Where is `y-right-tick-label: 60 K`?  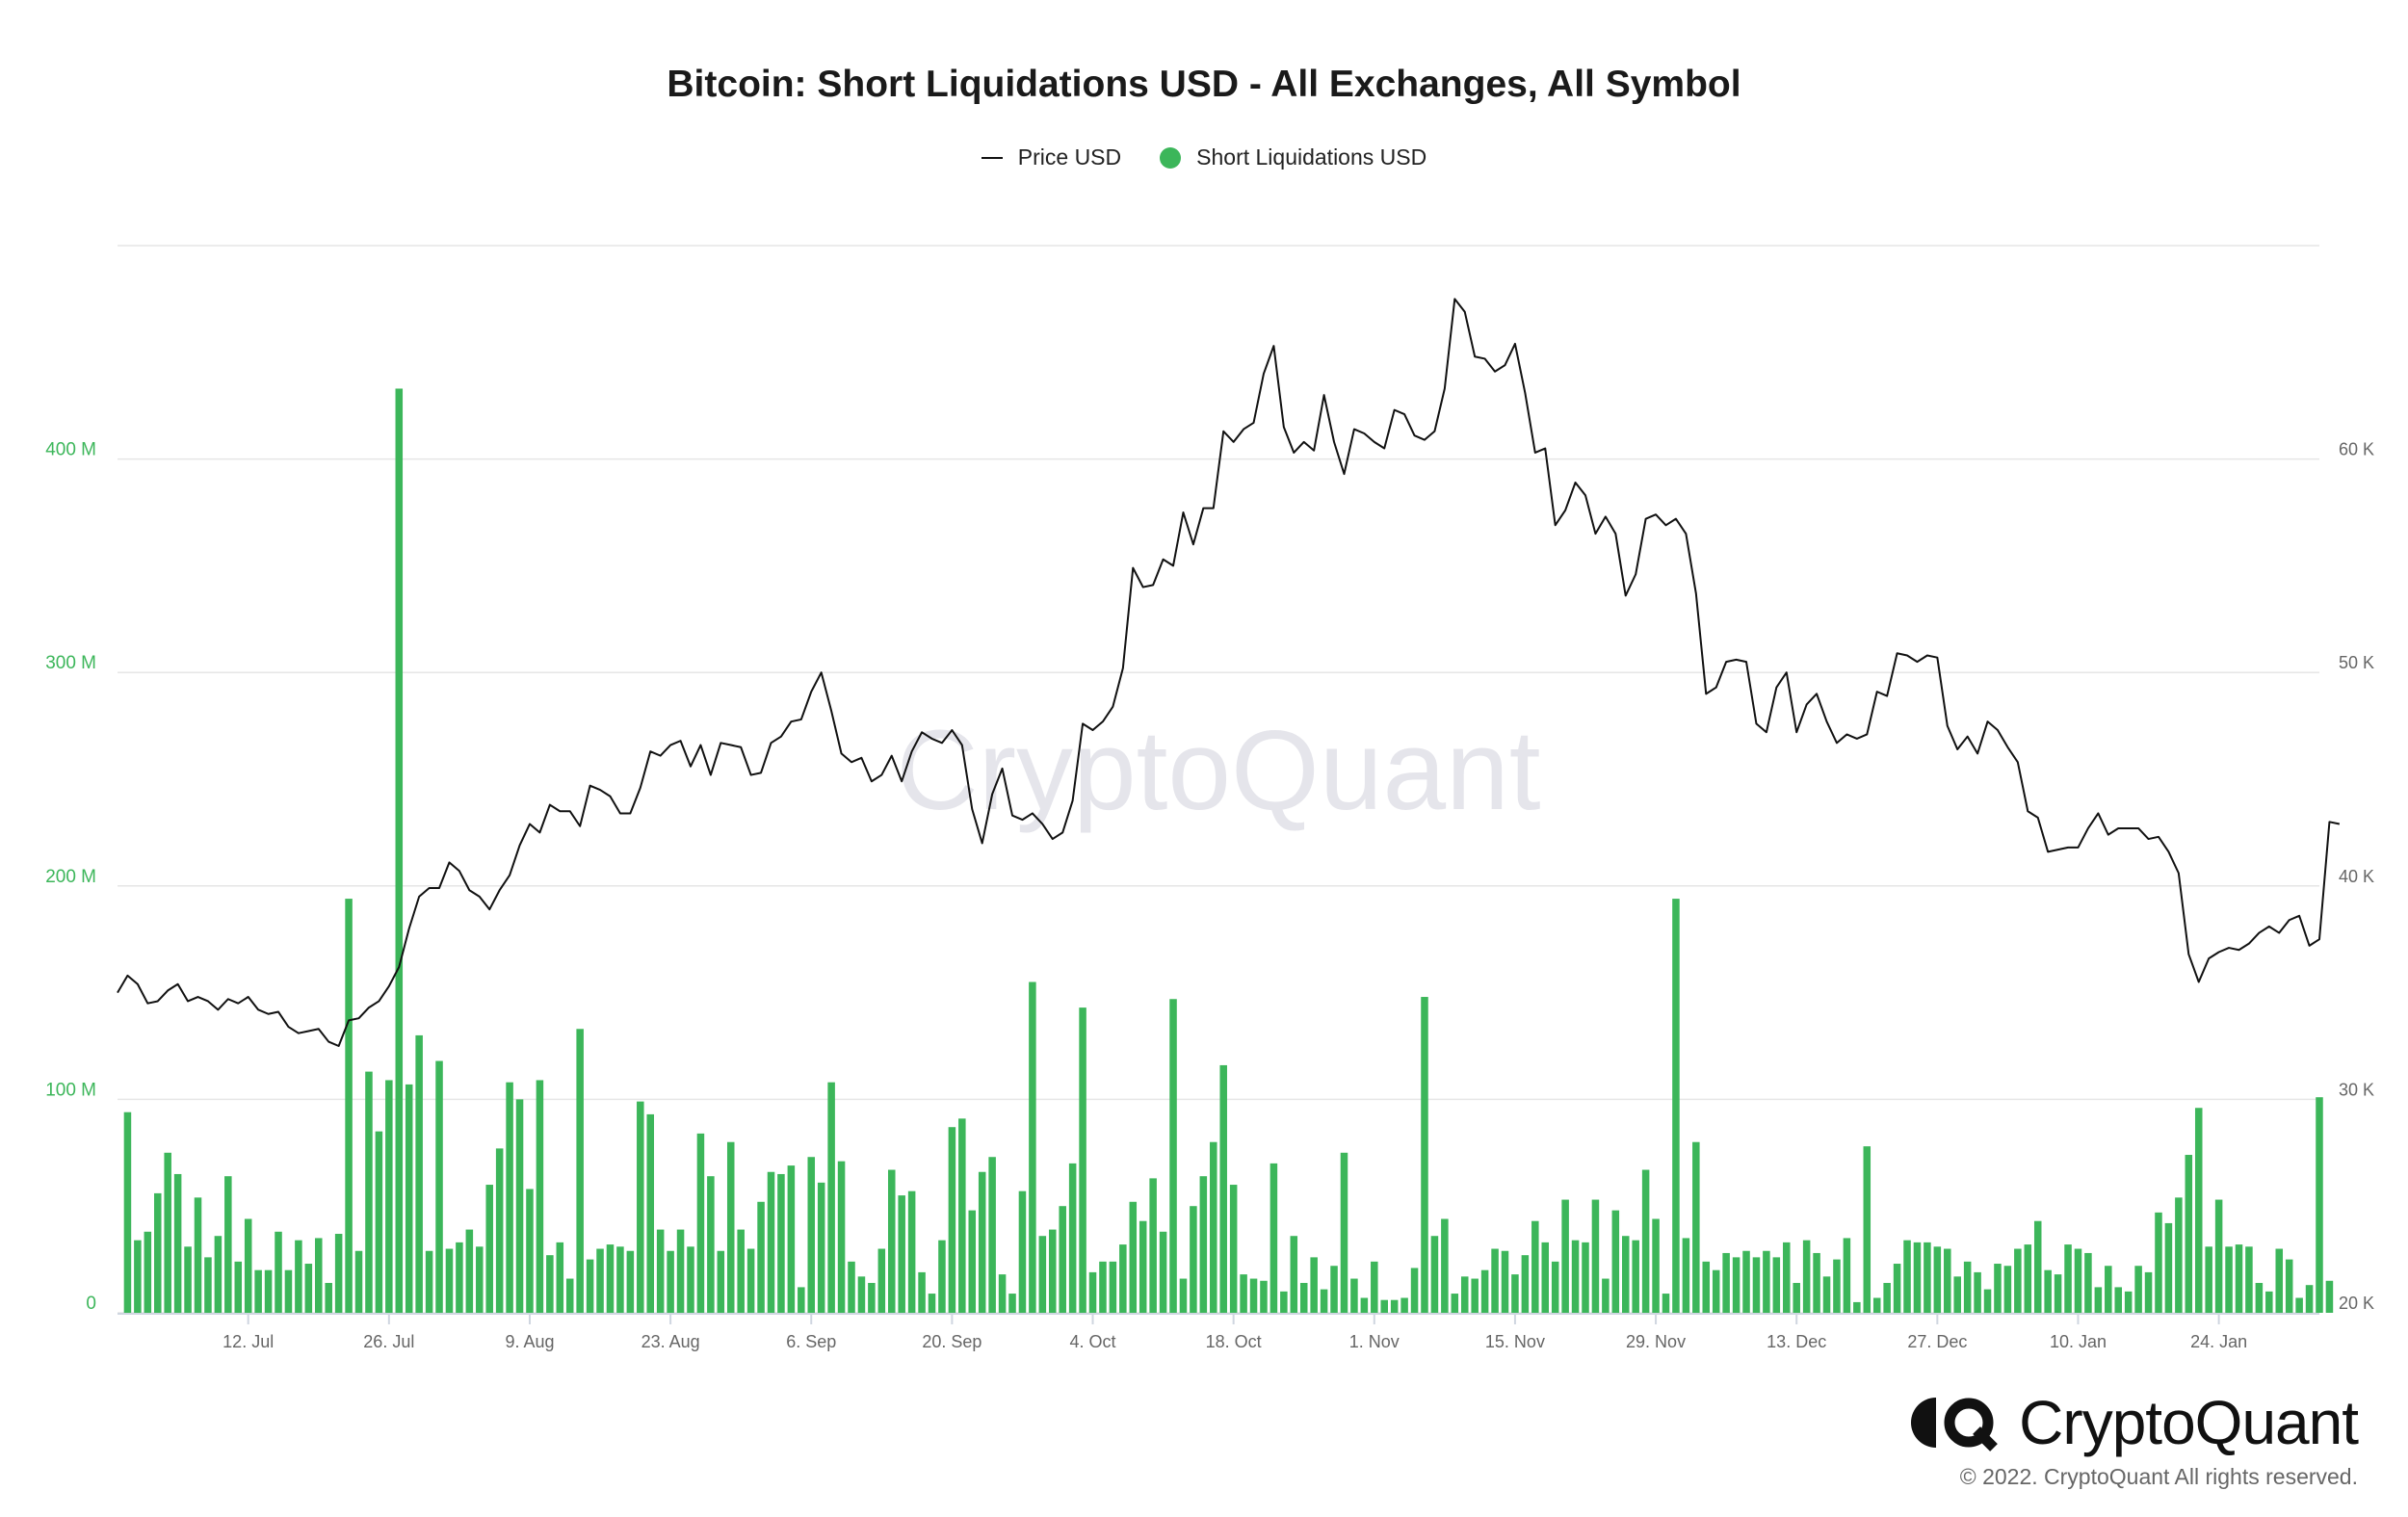 y-right-tick-label: 60 K is located at coordinates (2356, 449).